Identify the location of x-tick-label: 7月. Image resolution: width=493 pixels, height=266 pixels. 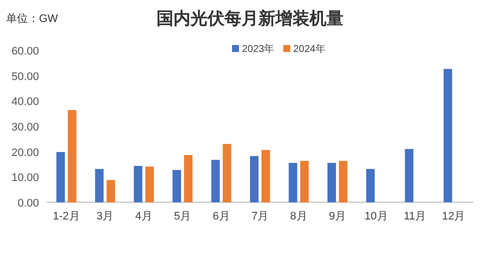
(260, 216).